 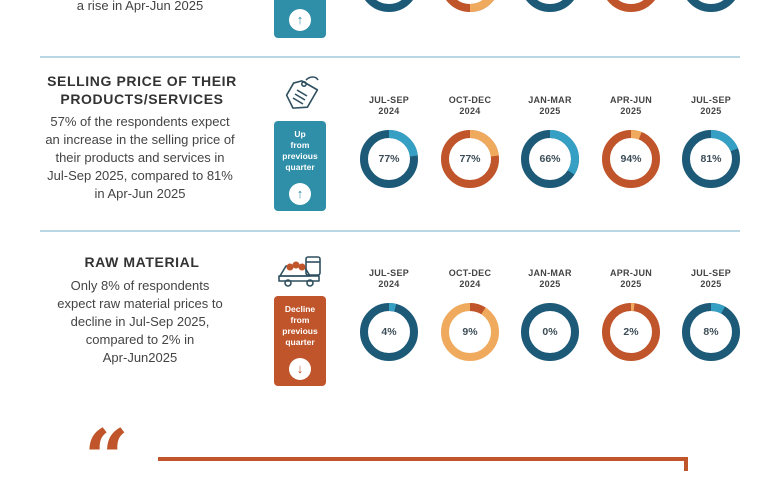 What do you see at coordinates (300, 166) in the screenshot?
I see `selling-price-badge: Up from previous quarter ↑` at bounding box center [300, 166].